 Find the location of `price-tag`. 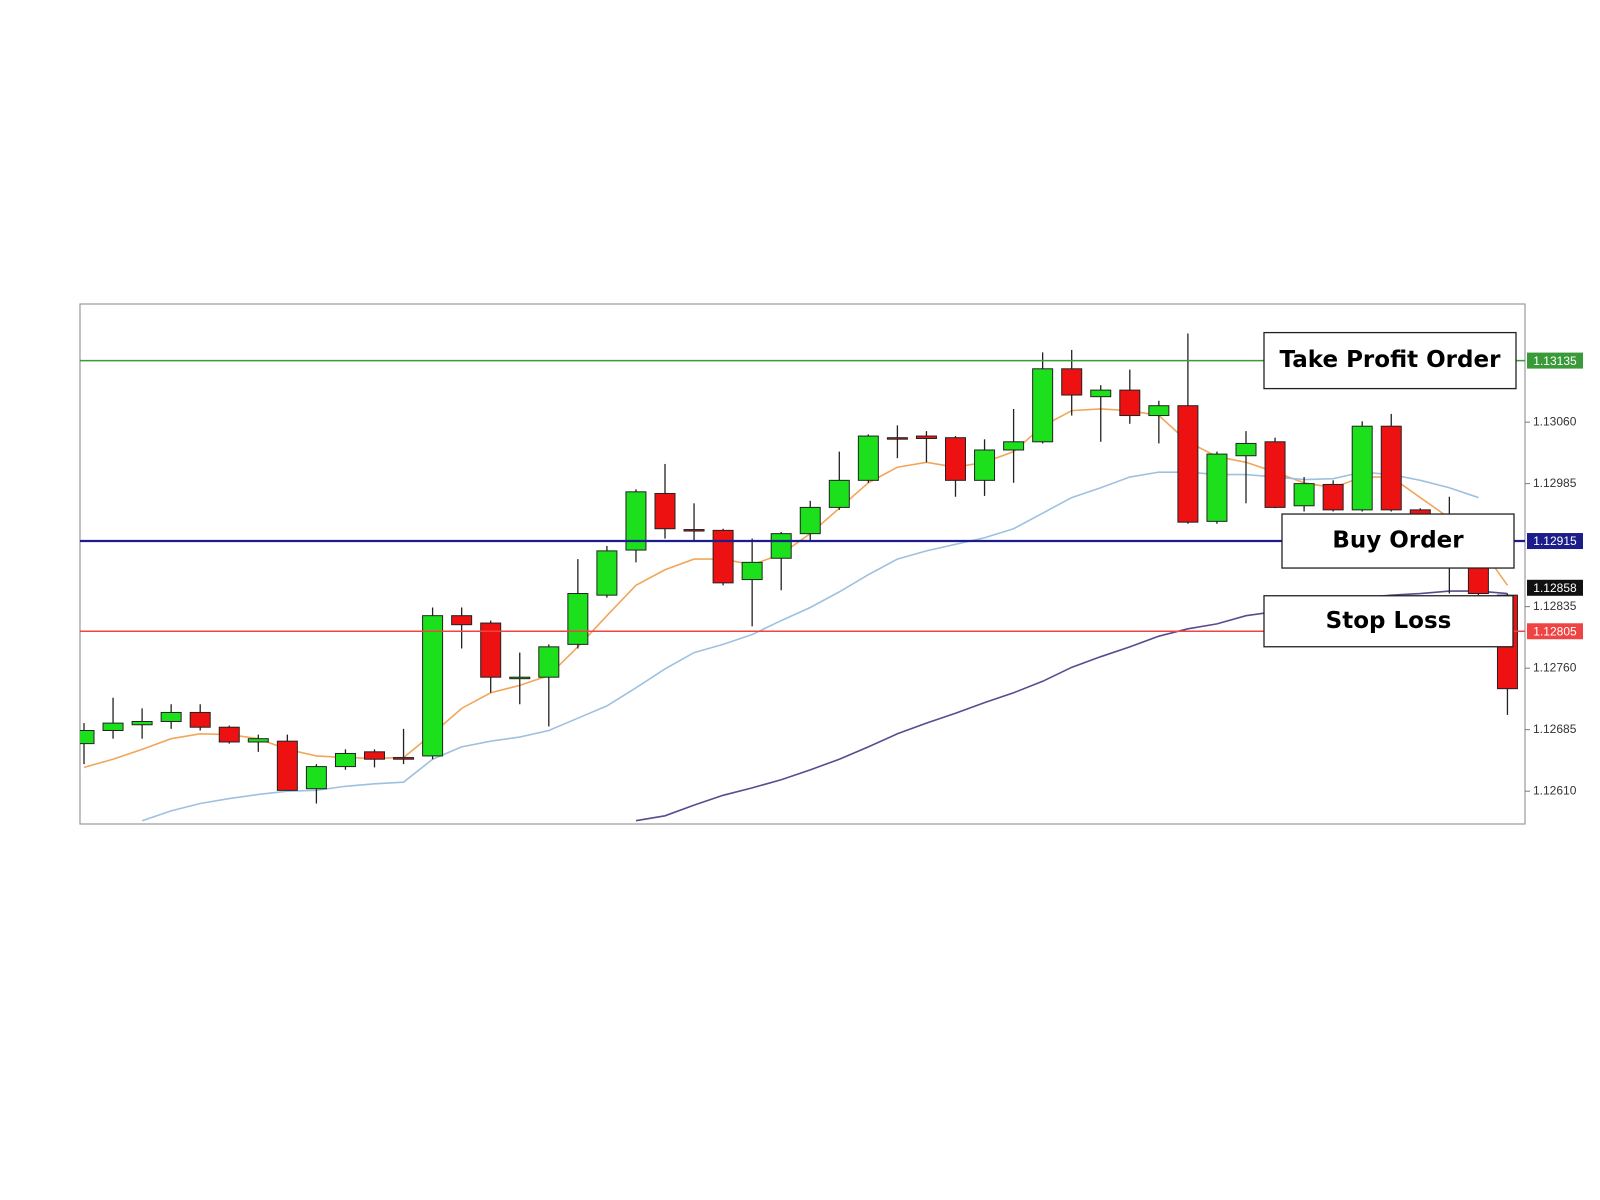

price-tag is located at coordinates (1555, 587).